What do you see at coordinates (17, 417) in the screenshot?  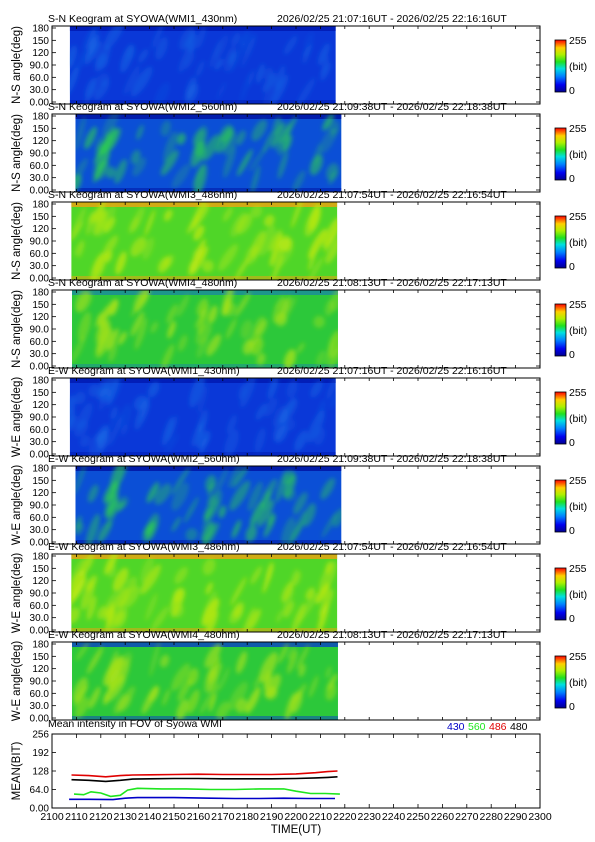 I see `y-axis-label: W-E angle(deg)` at bounding box center [17, 417].